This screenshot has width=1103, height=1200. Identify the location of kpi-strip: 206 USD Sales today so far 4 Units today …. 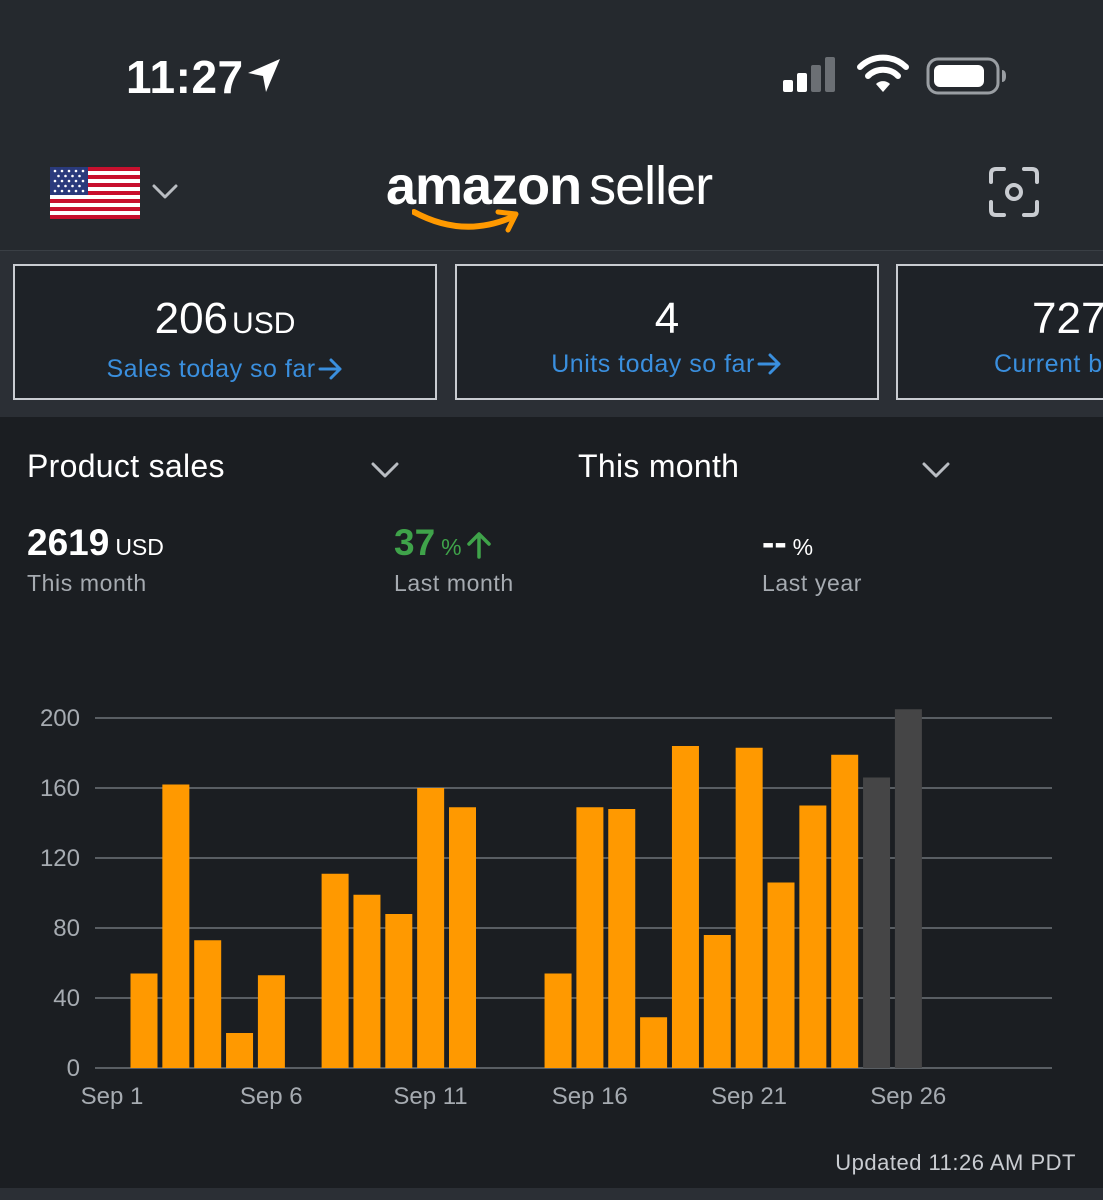
(551, 334).